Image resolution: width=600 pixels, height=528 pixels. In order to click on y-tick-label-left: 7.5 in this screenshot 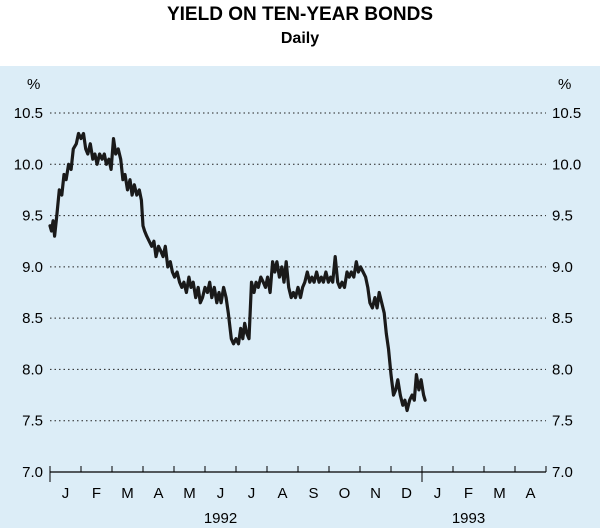, I will do `click(32, 421)`.